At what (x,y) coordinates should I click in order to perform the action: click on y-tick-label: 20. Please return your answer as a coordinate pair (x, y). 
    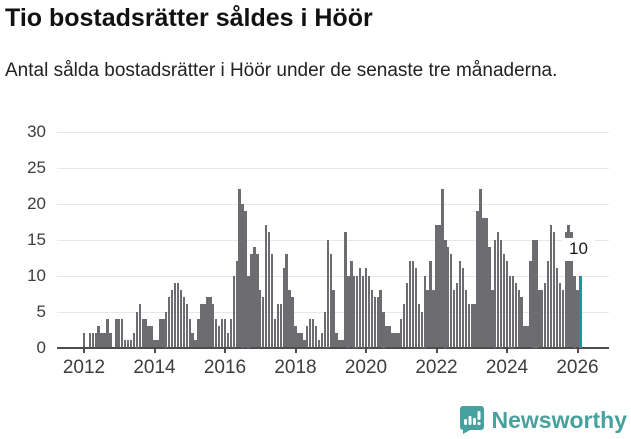
    Looking at the image, I should click on (36, 203).